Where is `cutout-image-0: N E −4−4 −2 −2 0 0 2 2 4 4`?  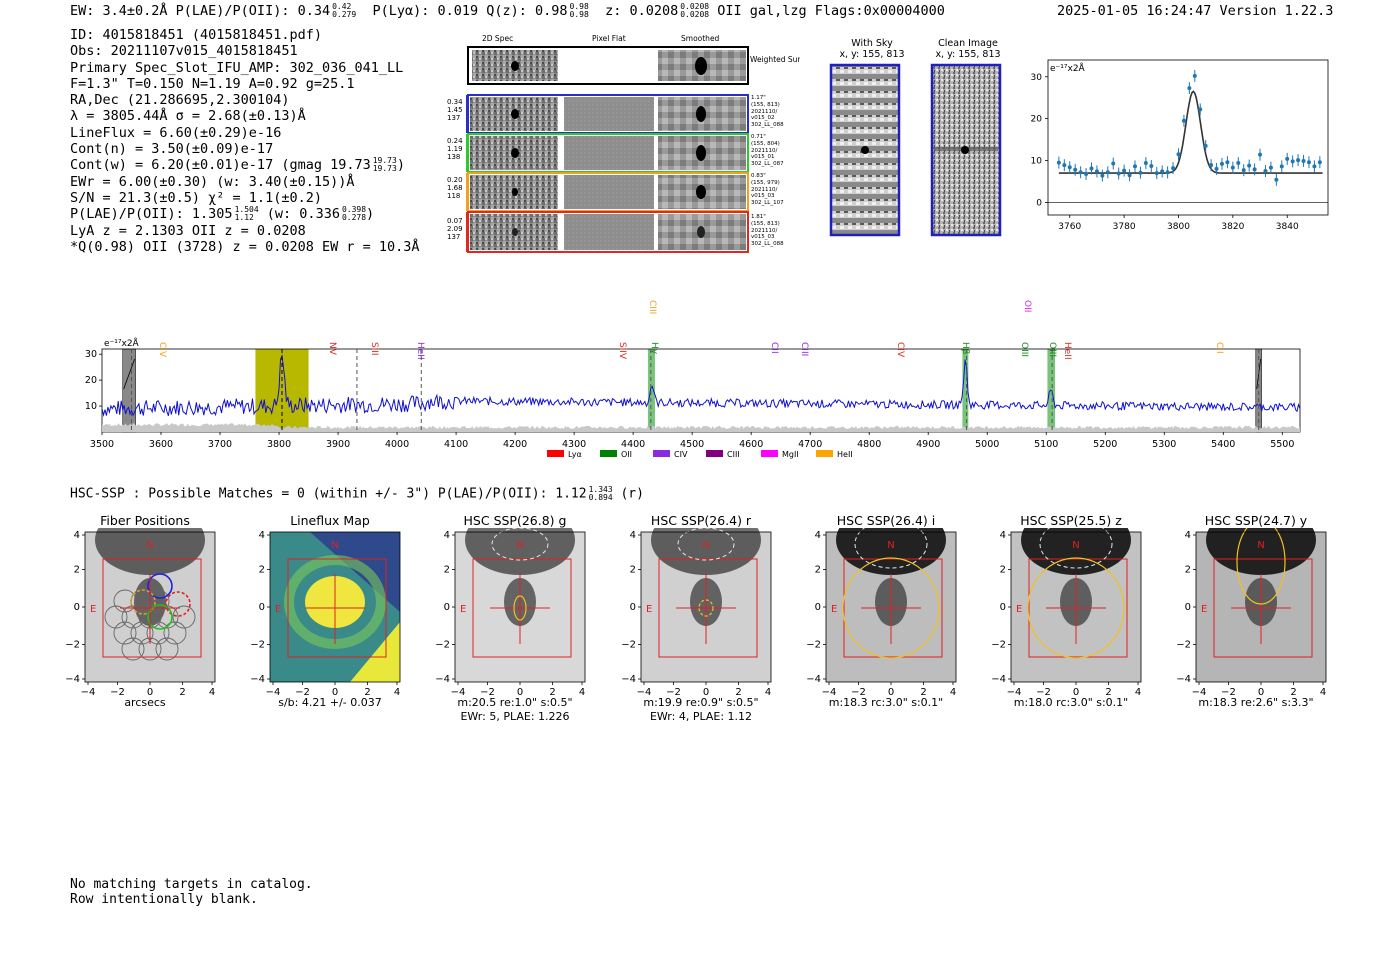
cutout-image-0: N E −4−4 −2 −2 0 0 2 2 4 4 is located at coordinates (140, 613).